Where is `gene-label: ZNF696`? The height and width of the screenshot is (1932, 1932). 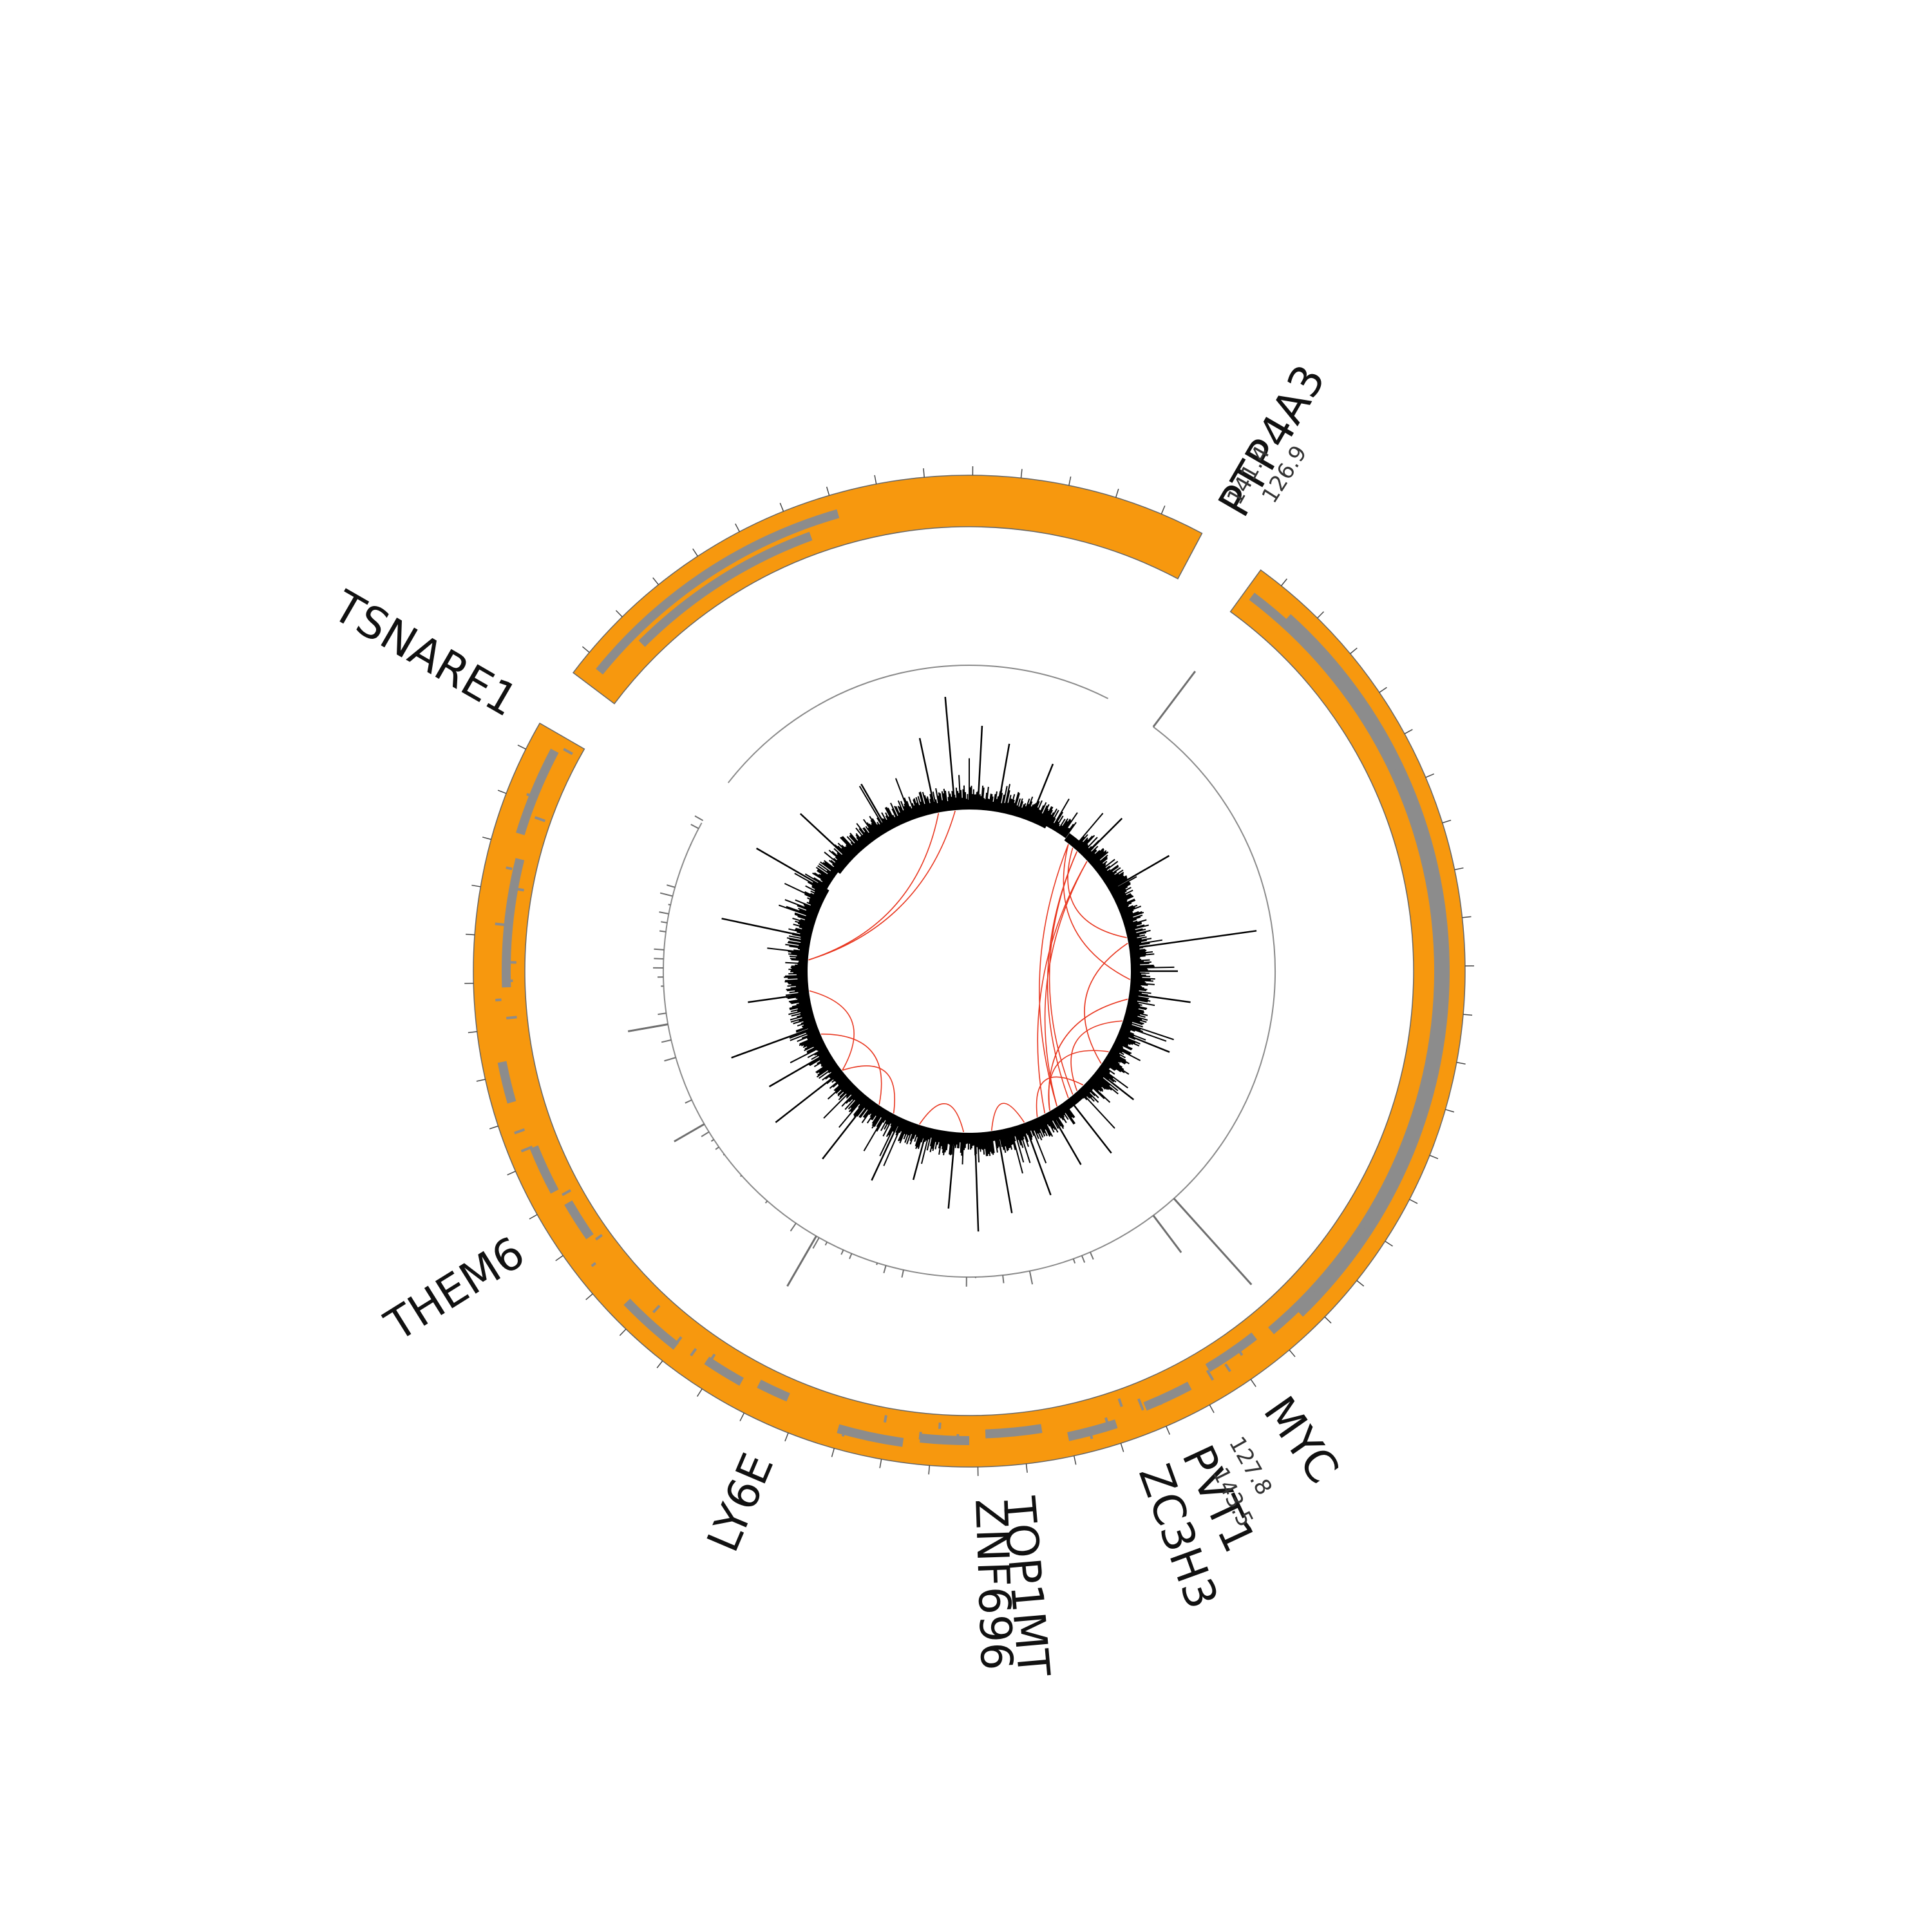 gene-label: ZNF696 is located at coordinates (993, 1585).